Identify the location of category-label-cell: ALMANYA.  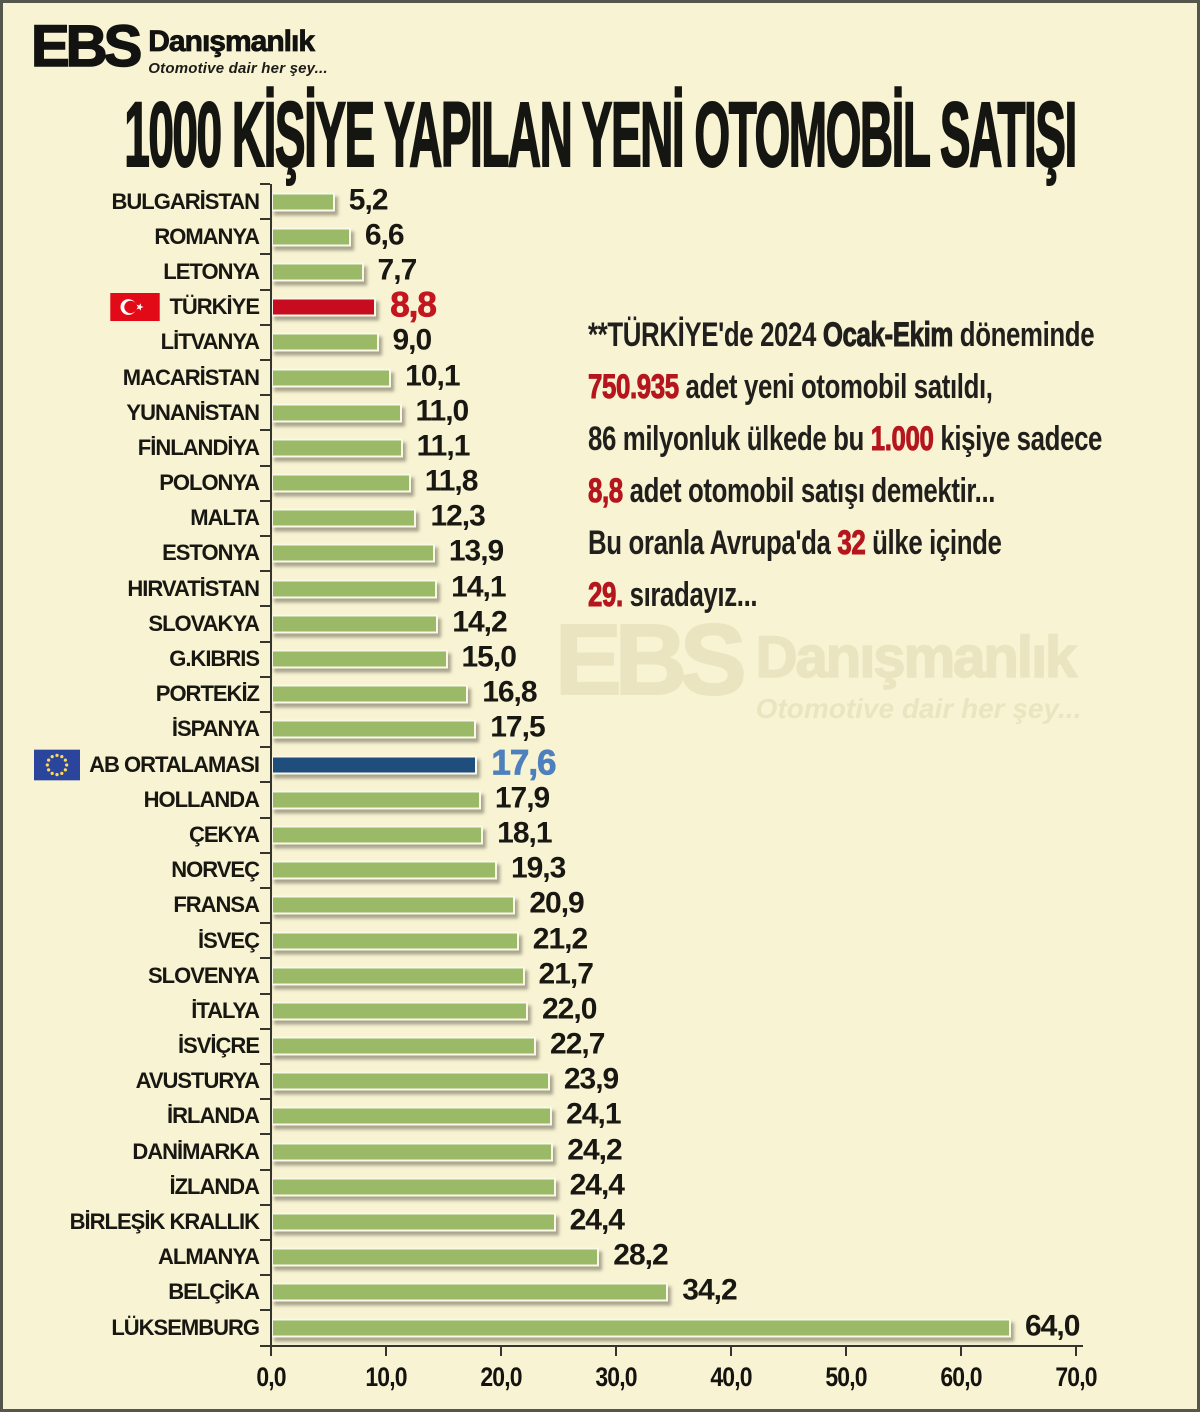
(131, 1257).